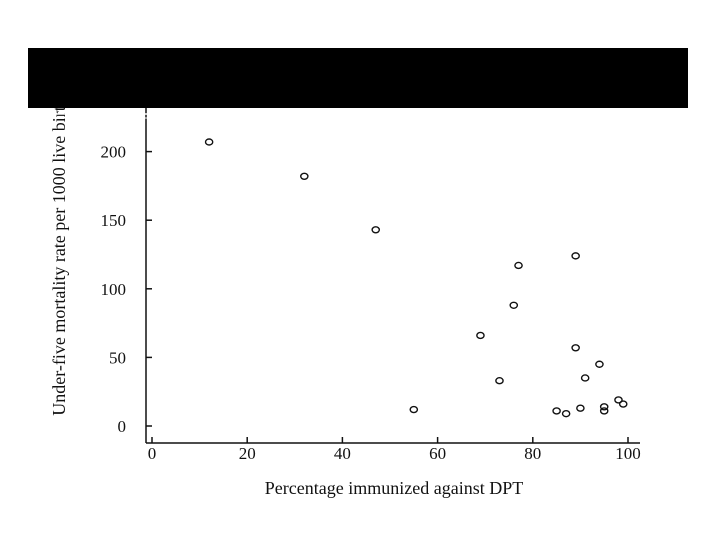 The width and height of the screenshot is (720, 540). What do you see at coordinates (628, 453) in the screenshot?
I see `x-tick-label-100: 100` at bounding box center [628, 453].